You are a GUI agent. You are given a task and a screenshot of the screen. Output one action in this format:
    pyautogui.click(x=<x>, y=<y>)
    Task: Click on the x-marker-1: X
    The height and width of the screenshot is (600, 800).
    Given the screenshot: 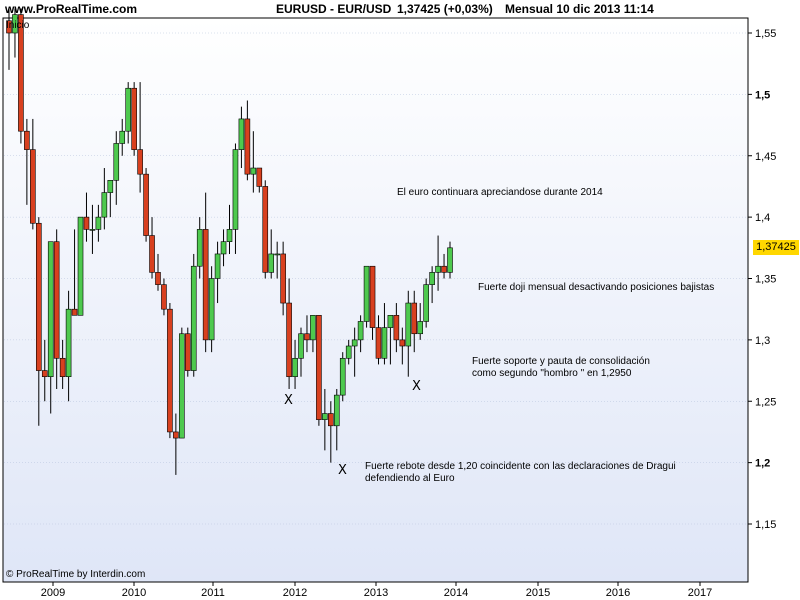 What is the action you would take?
    pyautogui.click(x=288, y=400)
    